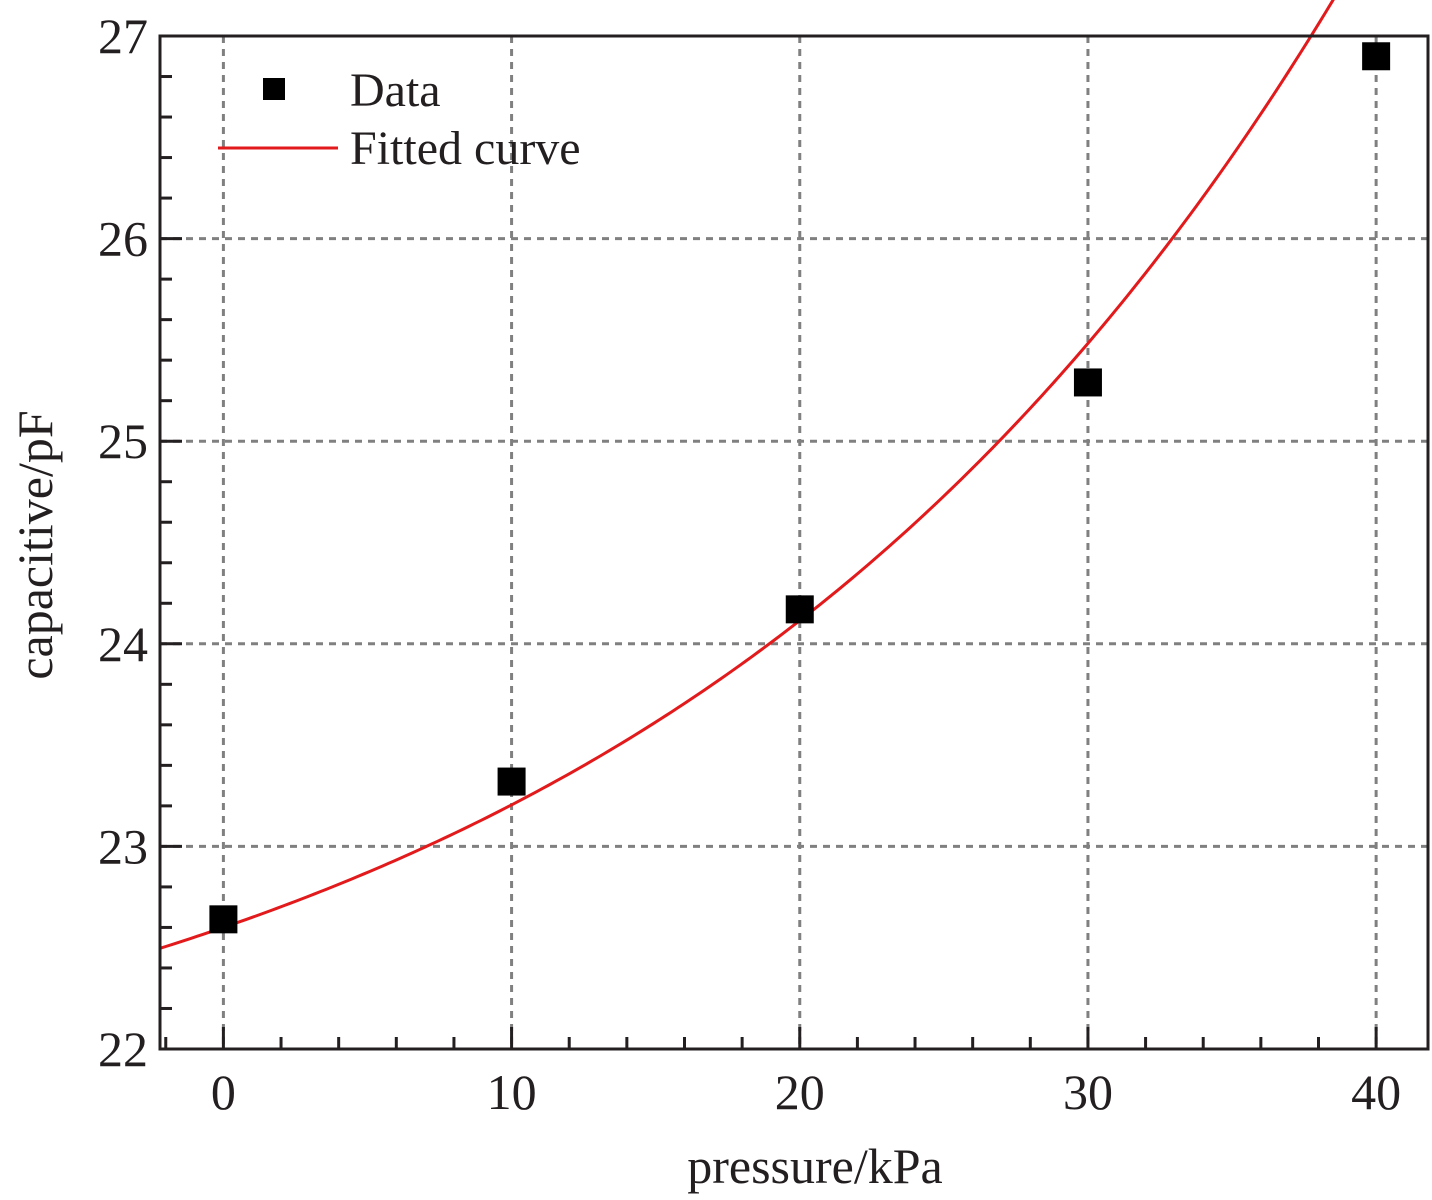  What do you see at coordinates (465, 148) in the screenshot?
I see `legend-fit-label: Fitted curve` at bounding box center [465, 148].